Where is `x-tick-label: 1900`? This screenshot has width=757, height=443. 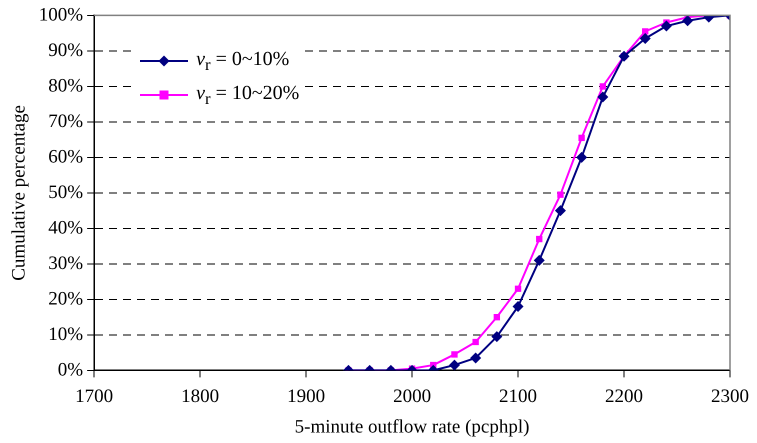 x-tick-label: 1900 is located at coordinates (306, 396).